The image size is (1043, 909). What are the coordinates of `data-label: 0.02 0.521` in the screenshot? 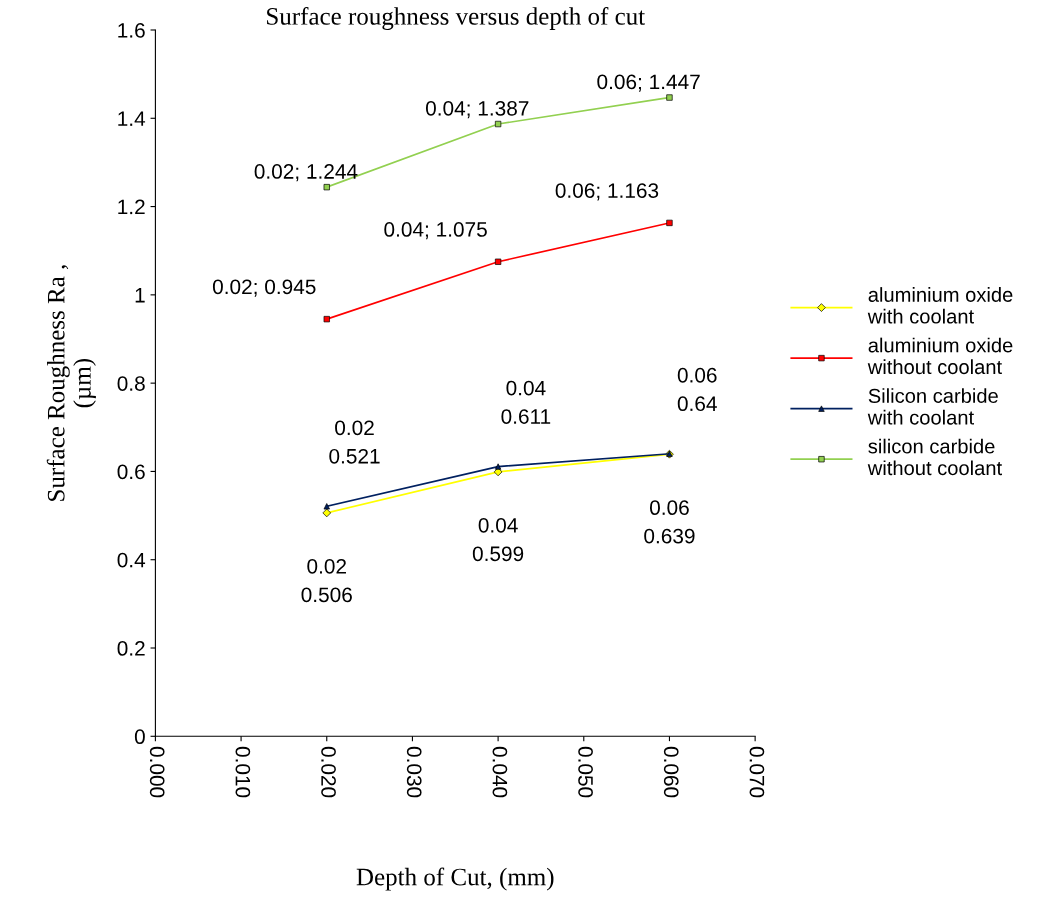 It's located at (354, 442).